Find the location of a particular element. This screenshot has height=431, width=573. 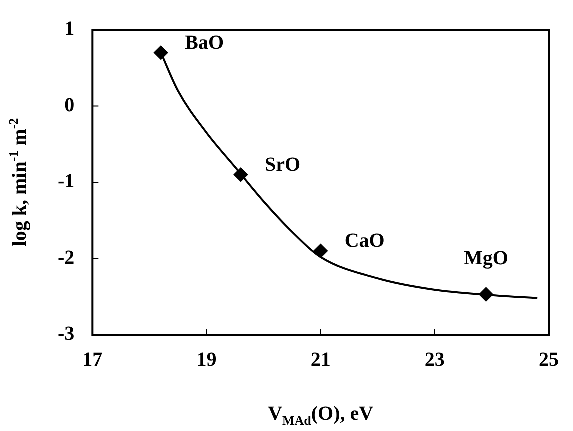

x-tick-label: 17 is located at coordinates (92, 360).